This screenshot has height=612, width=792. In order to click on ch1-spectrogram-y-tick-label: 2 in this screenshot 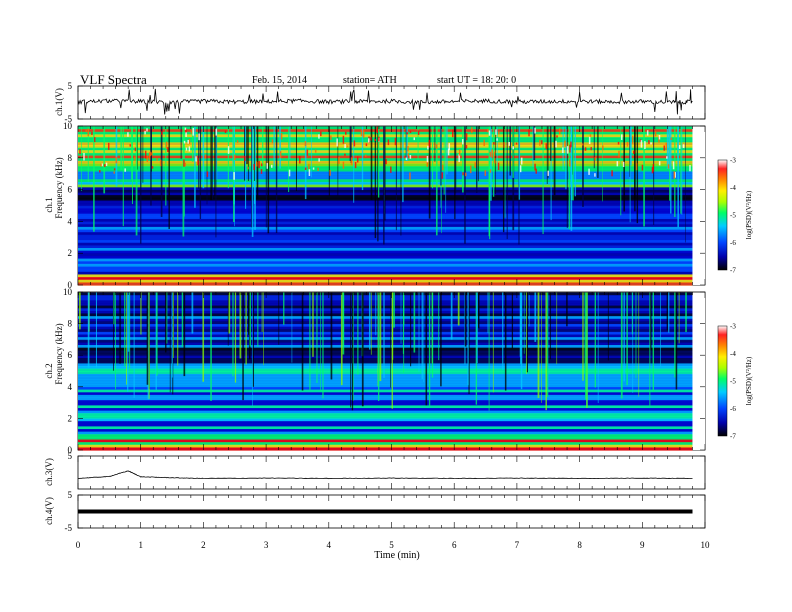, I will do `click(70, 253)`.